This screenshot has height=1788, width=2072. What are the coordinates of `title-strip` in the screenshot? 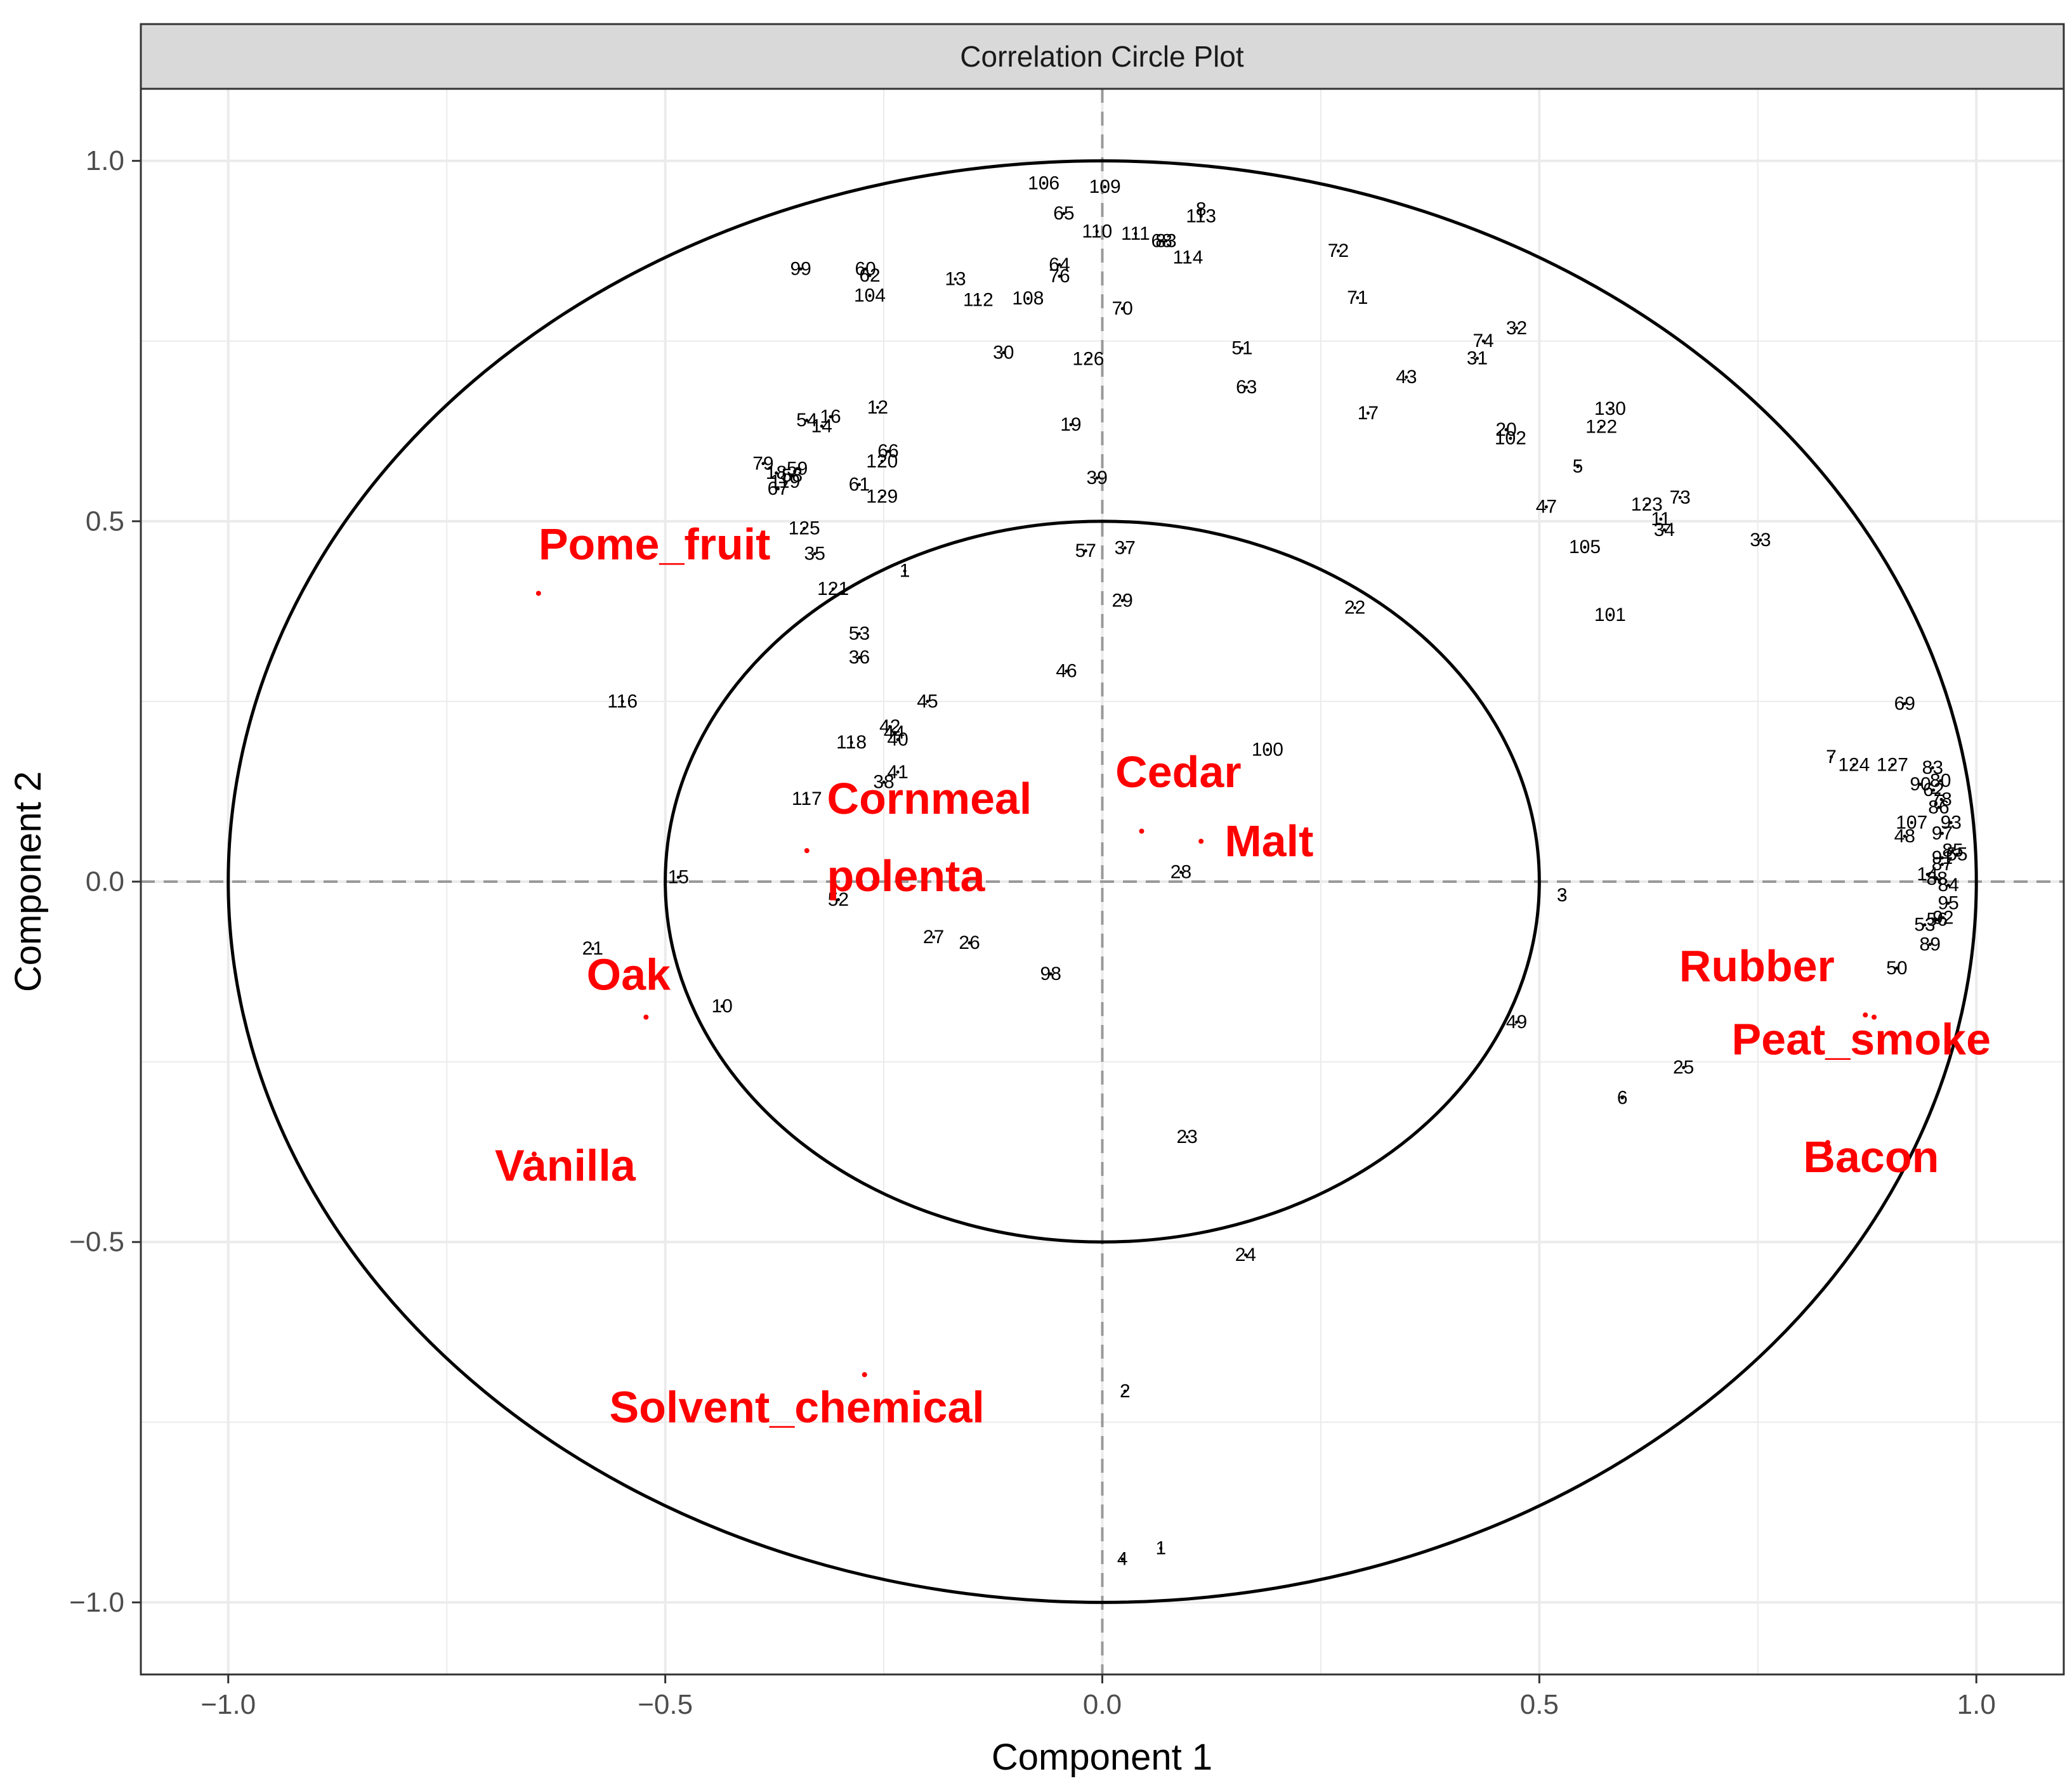 It's located at (1102, 56).